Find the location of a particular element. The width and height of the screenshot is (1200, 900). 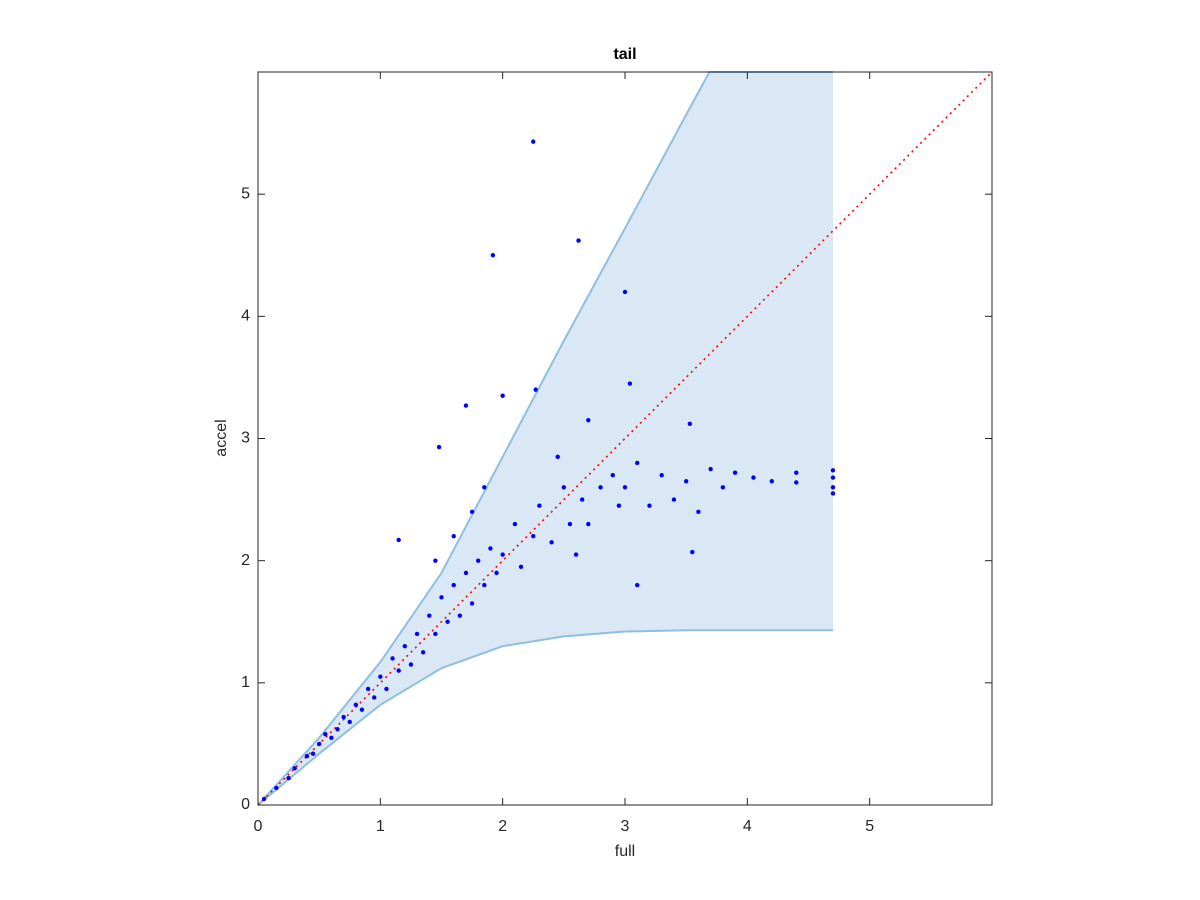

y-tick-label: 4 is located at coordinates (245, 316).